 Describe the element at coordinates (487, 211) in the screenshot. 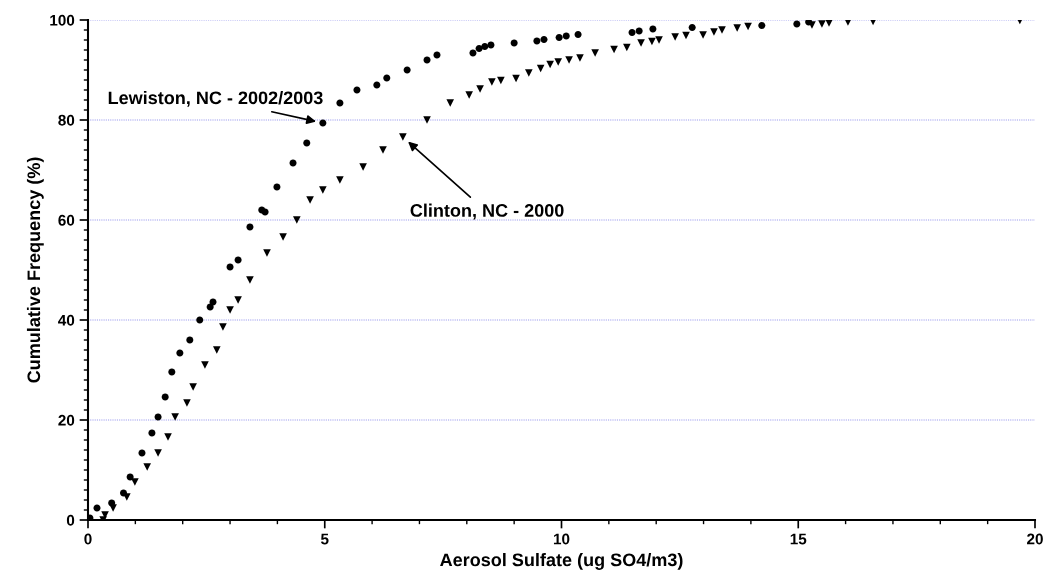

I see `annotation: Clinton, NC - 2000` at that location.